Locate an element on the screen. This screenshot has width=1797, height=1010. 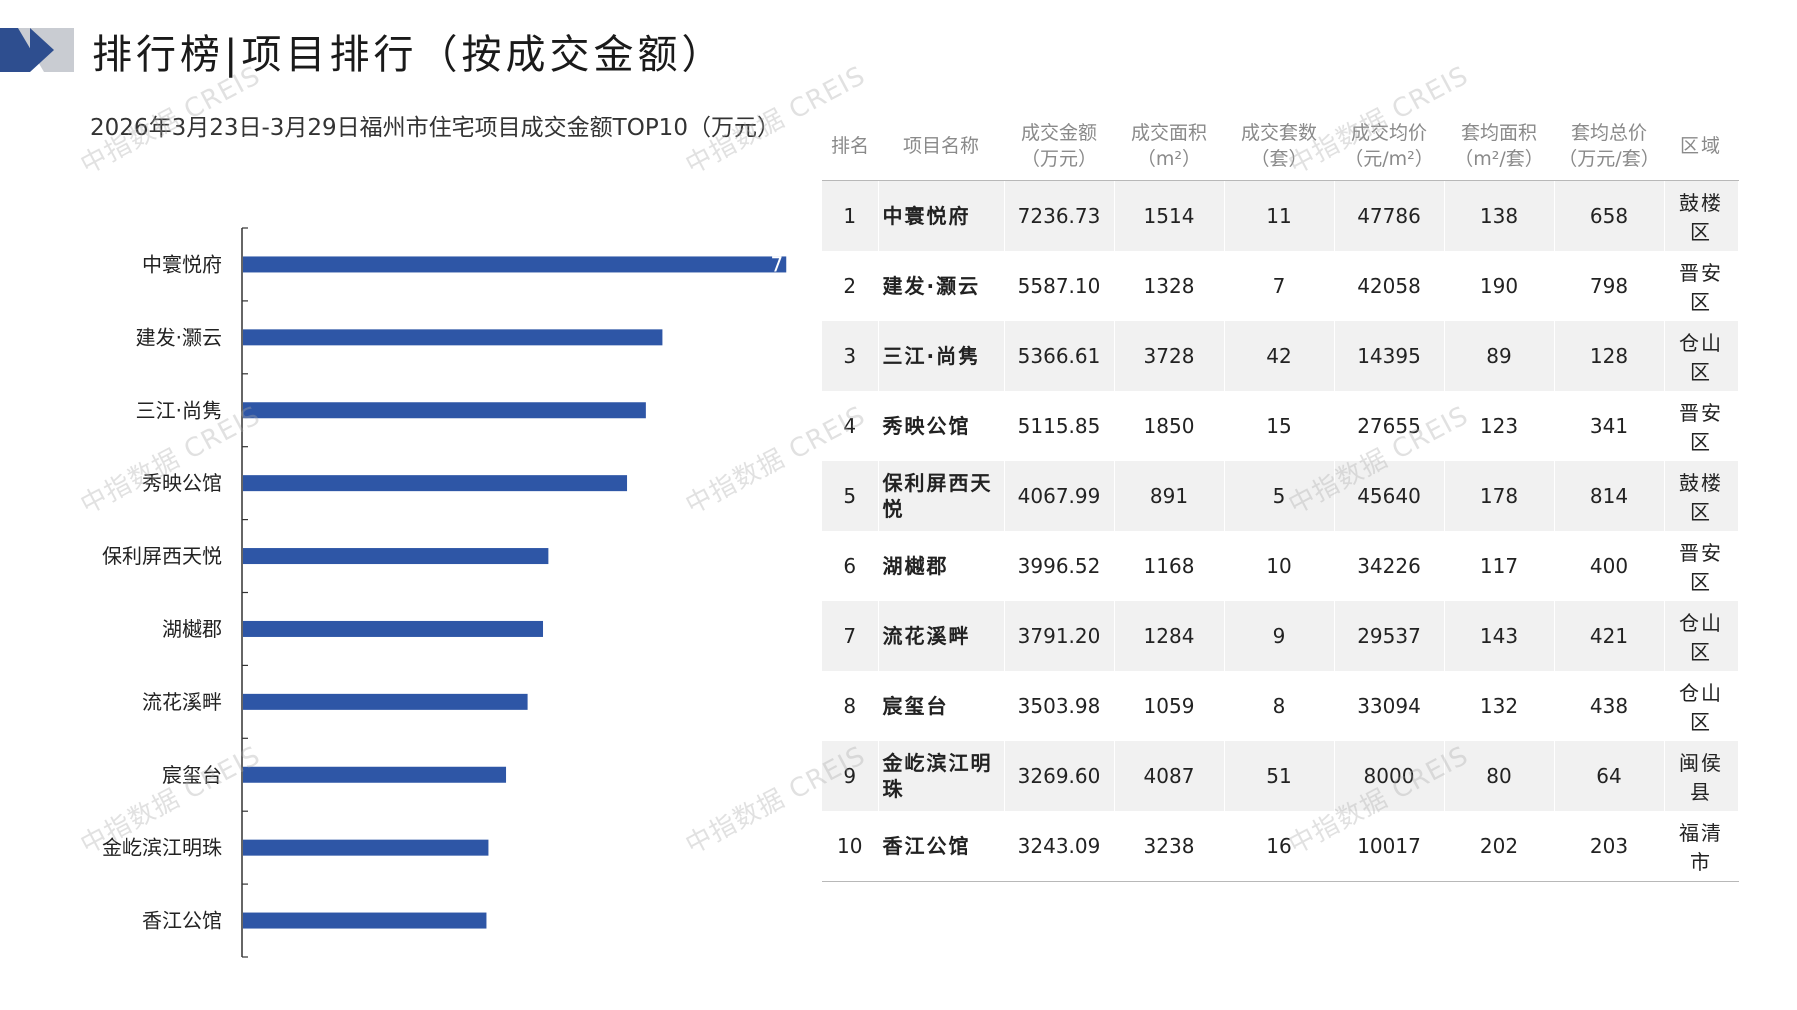
cell-amount: 3269.60 is located at coordinates (1059, 776).